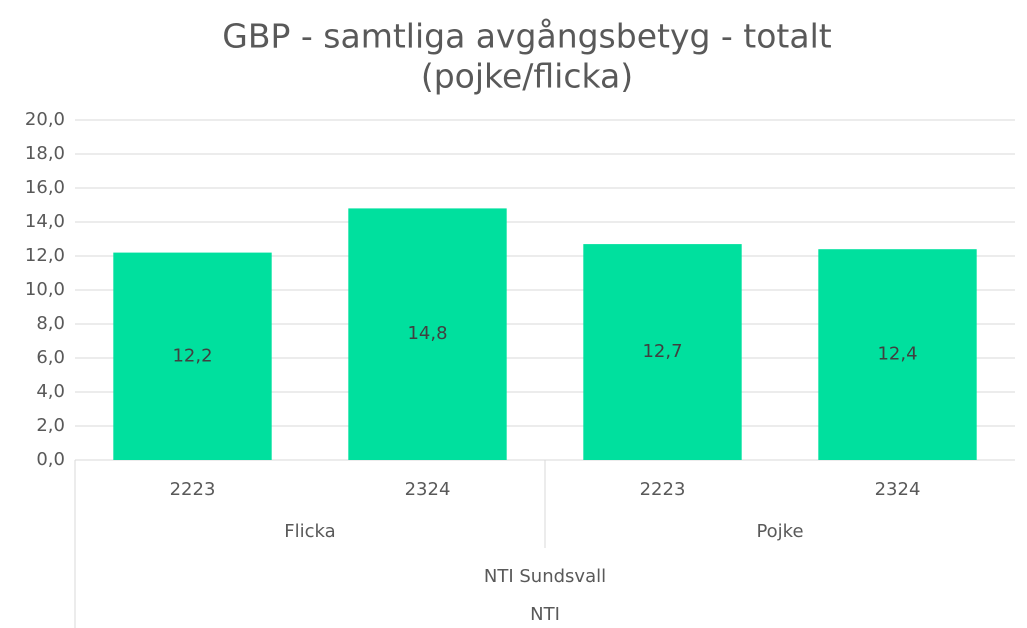 The image size is (1027, 628). Describe the element at coordinates (50, 459) in the screenshot. I see `y-tick-label: 0,0` at that location.